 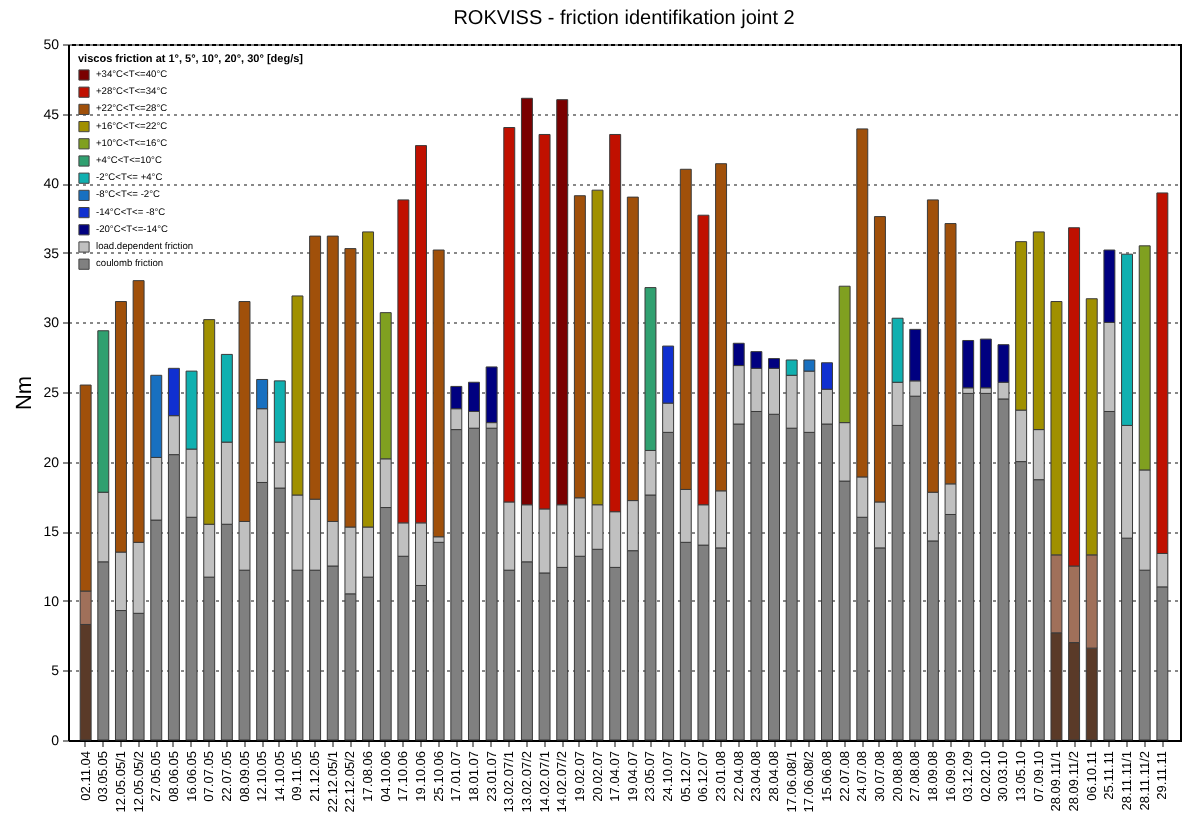 I want to click on chart-title: ROKVISS - friction identifikation joint 2, so click(x=624, y=19).